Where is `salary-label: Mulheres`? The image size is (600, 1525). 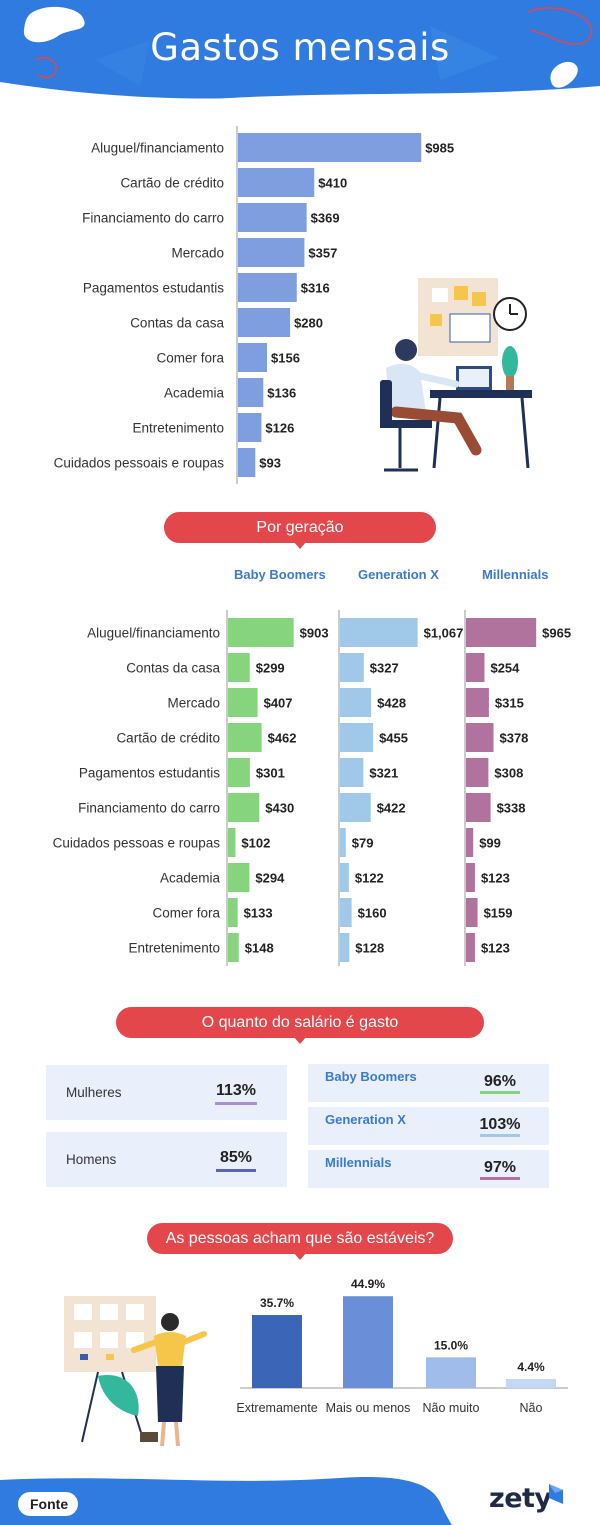 salary-label: Mulheres is located at coordinates (94, 1092).